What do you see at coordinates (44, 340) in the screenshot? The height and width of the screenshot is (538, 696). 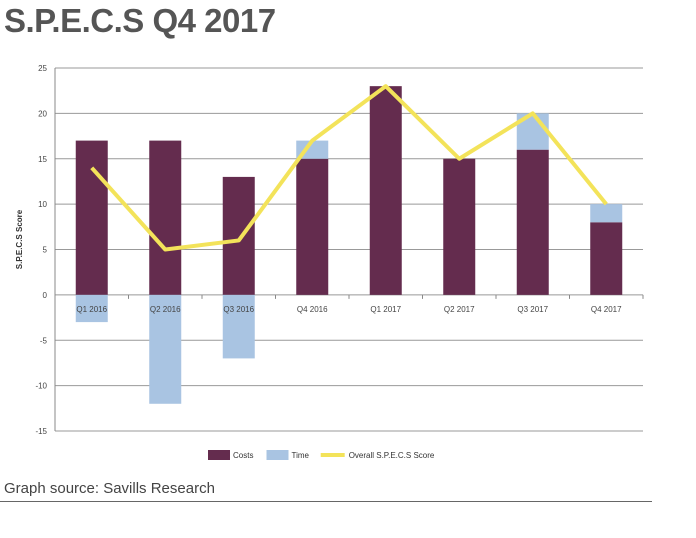 I see `y-tick-label: -5` at bounding box center [44, 340].